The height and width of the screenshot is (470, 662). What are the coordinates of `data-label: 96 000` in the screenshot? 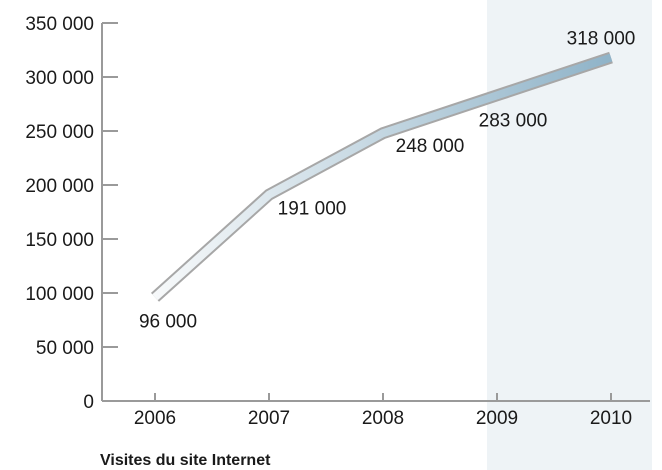 It's located at (168, 321).